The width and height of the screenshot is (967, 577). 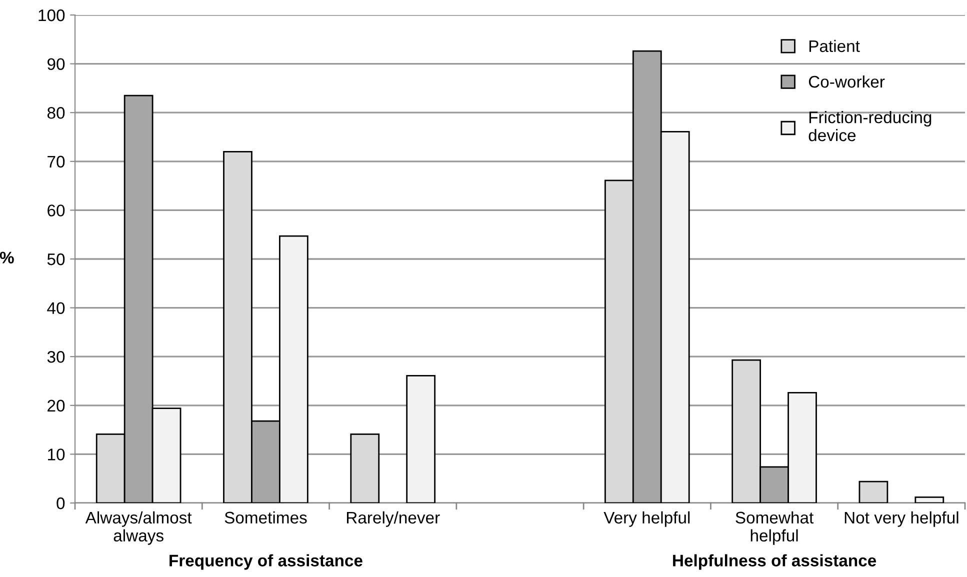 What do you see at coordinates (647, 519) in the screenshot?
I see `x-tick-label: Very helpful` at bounding box center [647, 519].